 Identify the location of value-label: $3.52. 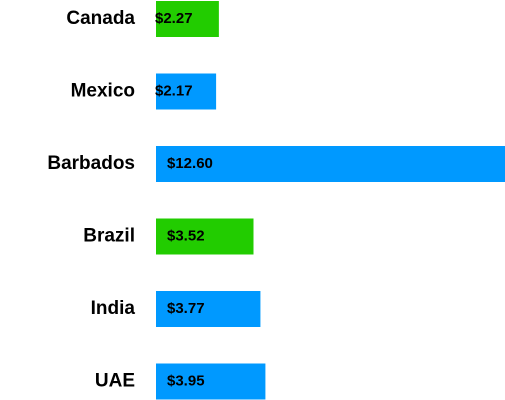
(186, 235).